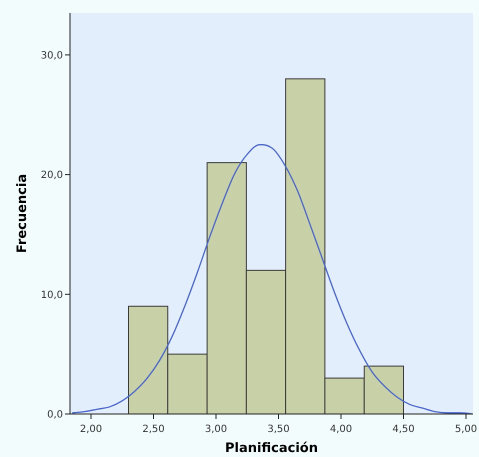 The height and width of the screenshot is (457, 479). I want to click on y-tick-label: 0,0, so click(55, 415).